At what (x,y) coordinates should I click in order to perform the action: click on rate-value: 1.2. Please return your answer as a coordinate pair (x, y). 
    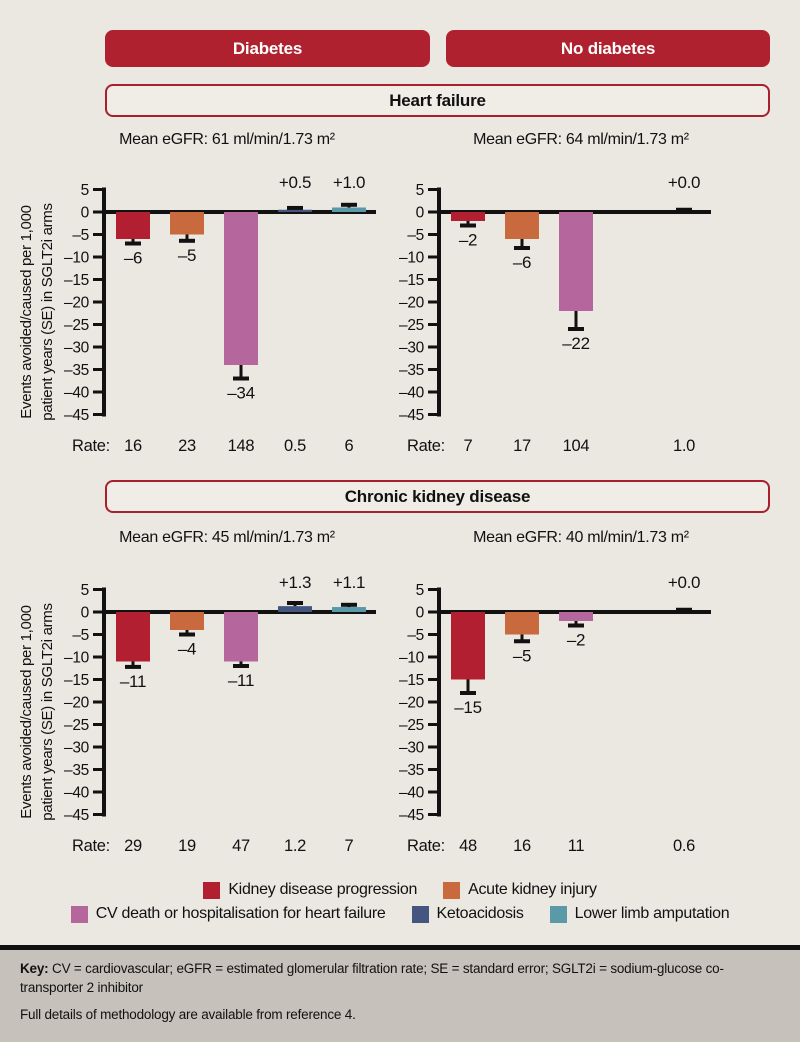
    Looking at the image, I should click on (295, 846).